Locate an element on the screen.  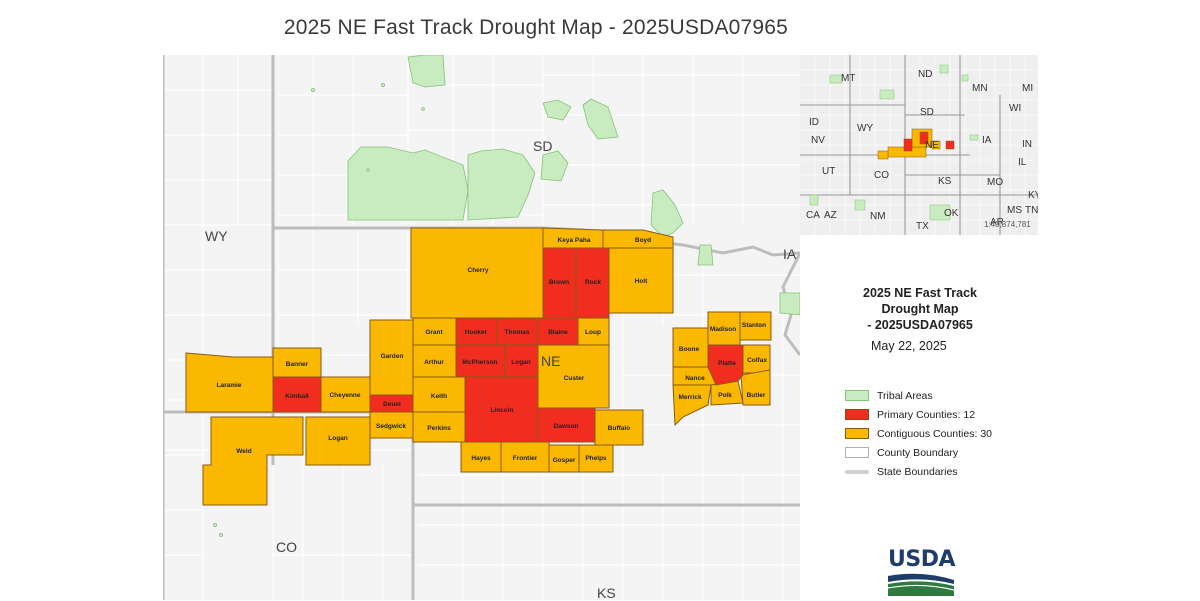
svg-text: ND is located at coordinates (925, 74).